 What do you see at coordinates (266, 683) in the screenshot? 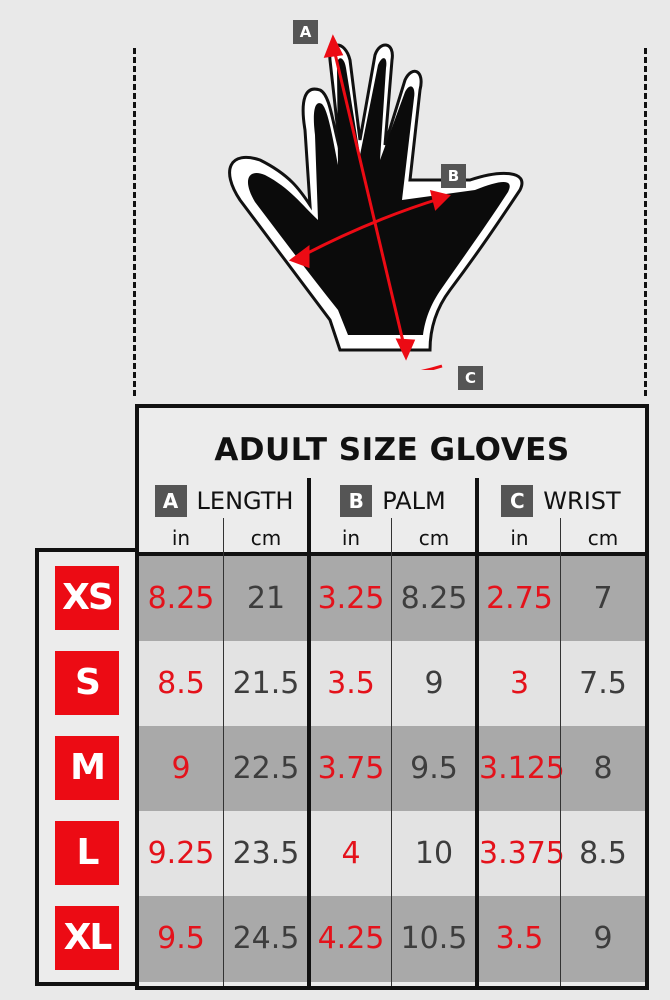
I see `cm-value: 21.5` at bounding box center [266, 683].